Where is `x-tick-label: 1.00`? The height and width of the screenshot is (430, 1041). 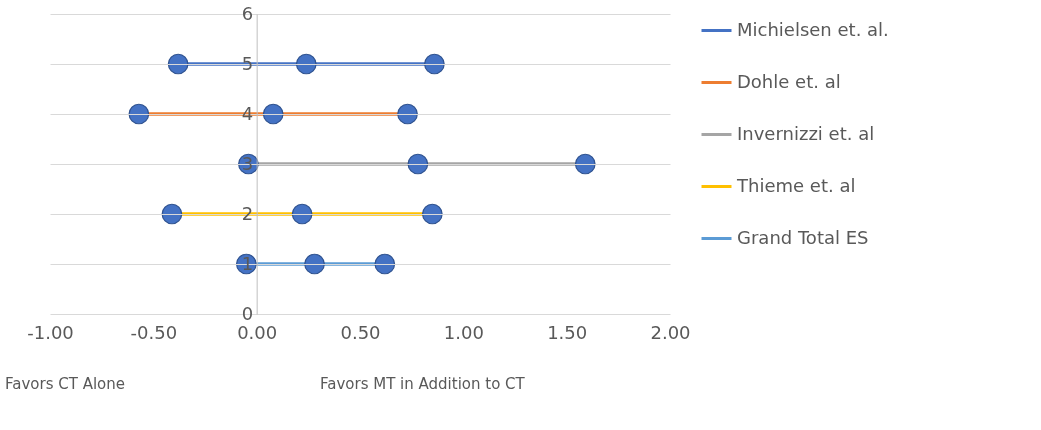
x-tick-label: 1.00 is located at coordinates (463, 332).